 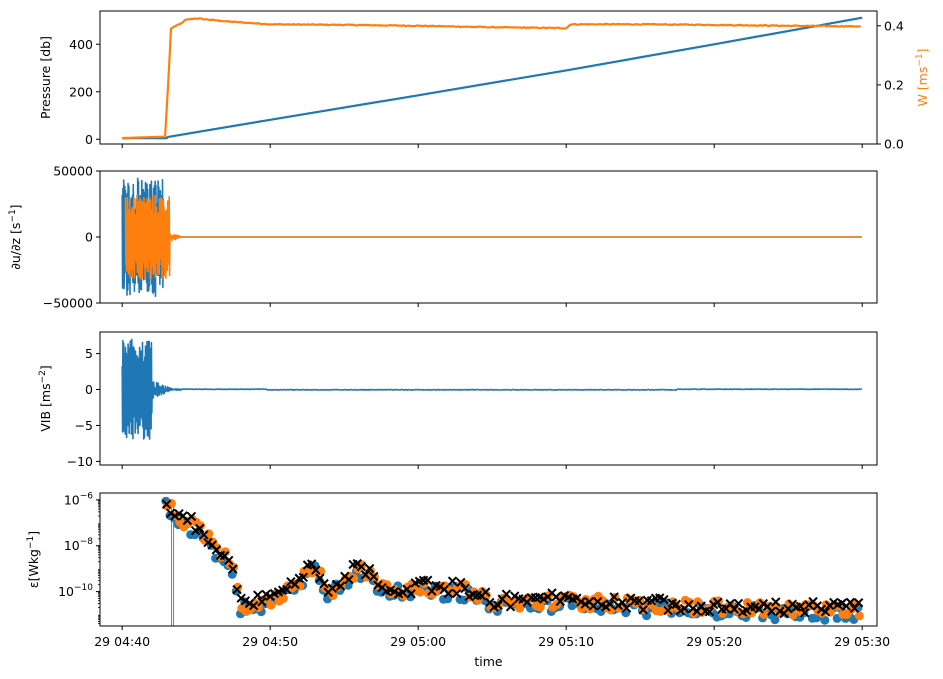 I want to click on w-series-line, so click(x=491, y=78).